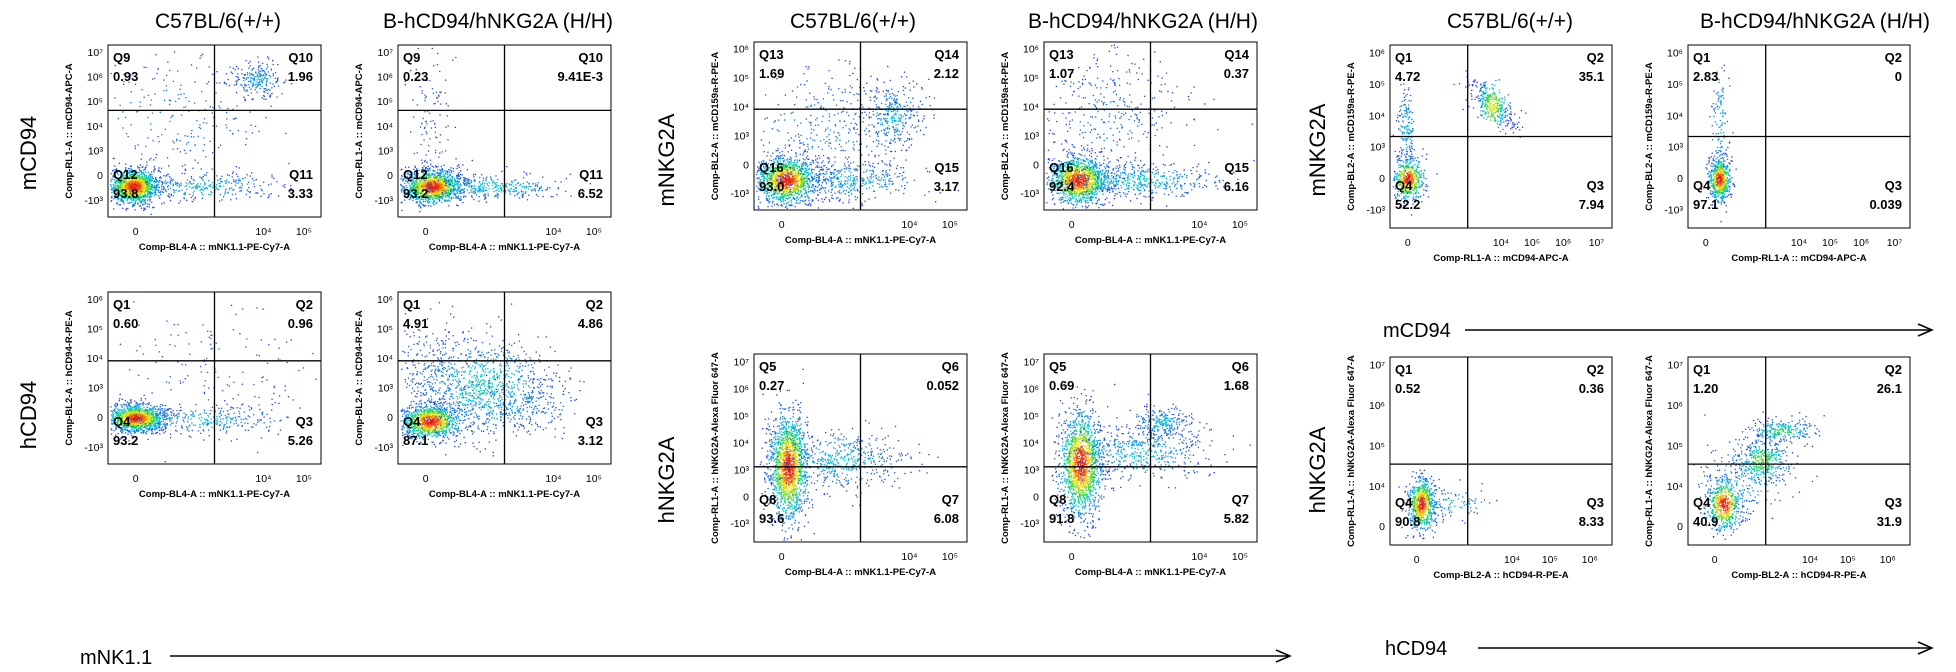 The width and height of the screenshot is (1956, 672). Describe the element at coordinates (1005, 126) in the screenshot. I see `y-axis-label: Comp-BL2-A :: mCD159a-R-PE-A` at that location.